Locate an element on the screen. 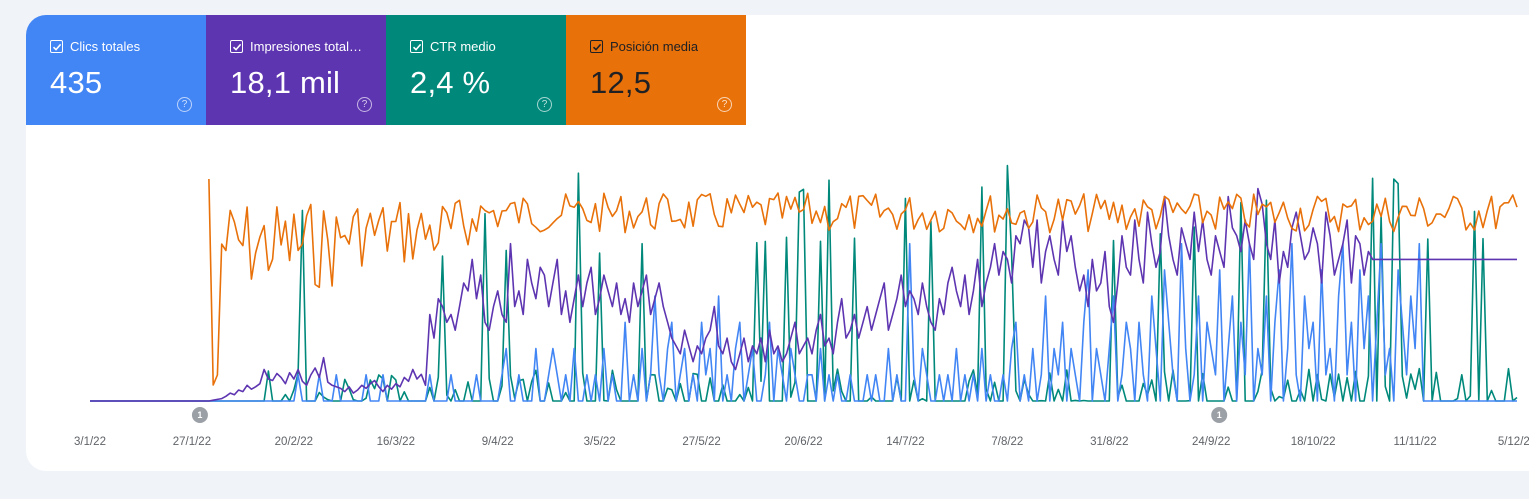  x-tick-label: 18/10/22 is located at coordinates (1313, 442).